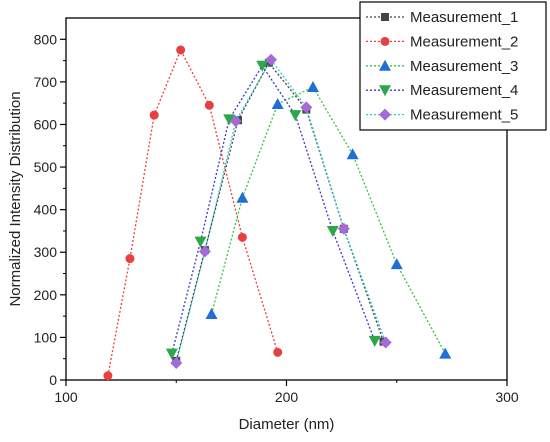 The height and width of the screenshot is (442, 550). What do you see at coordinates (507, 397) in the screenshot?
I see `x-tick-label-2: 300` at bounding box center [507, 397].